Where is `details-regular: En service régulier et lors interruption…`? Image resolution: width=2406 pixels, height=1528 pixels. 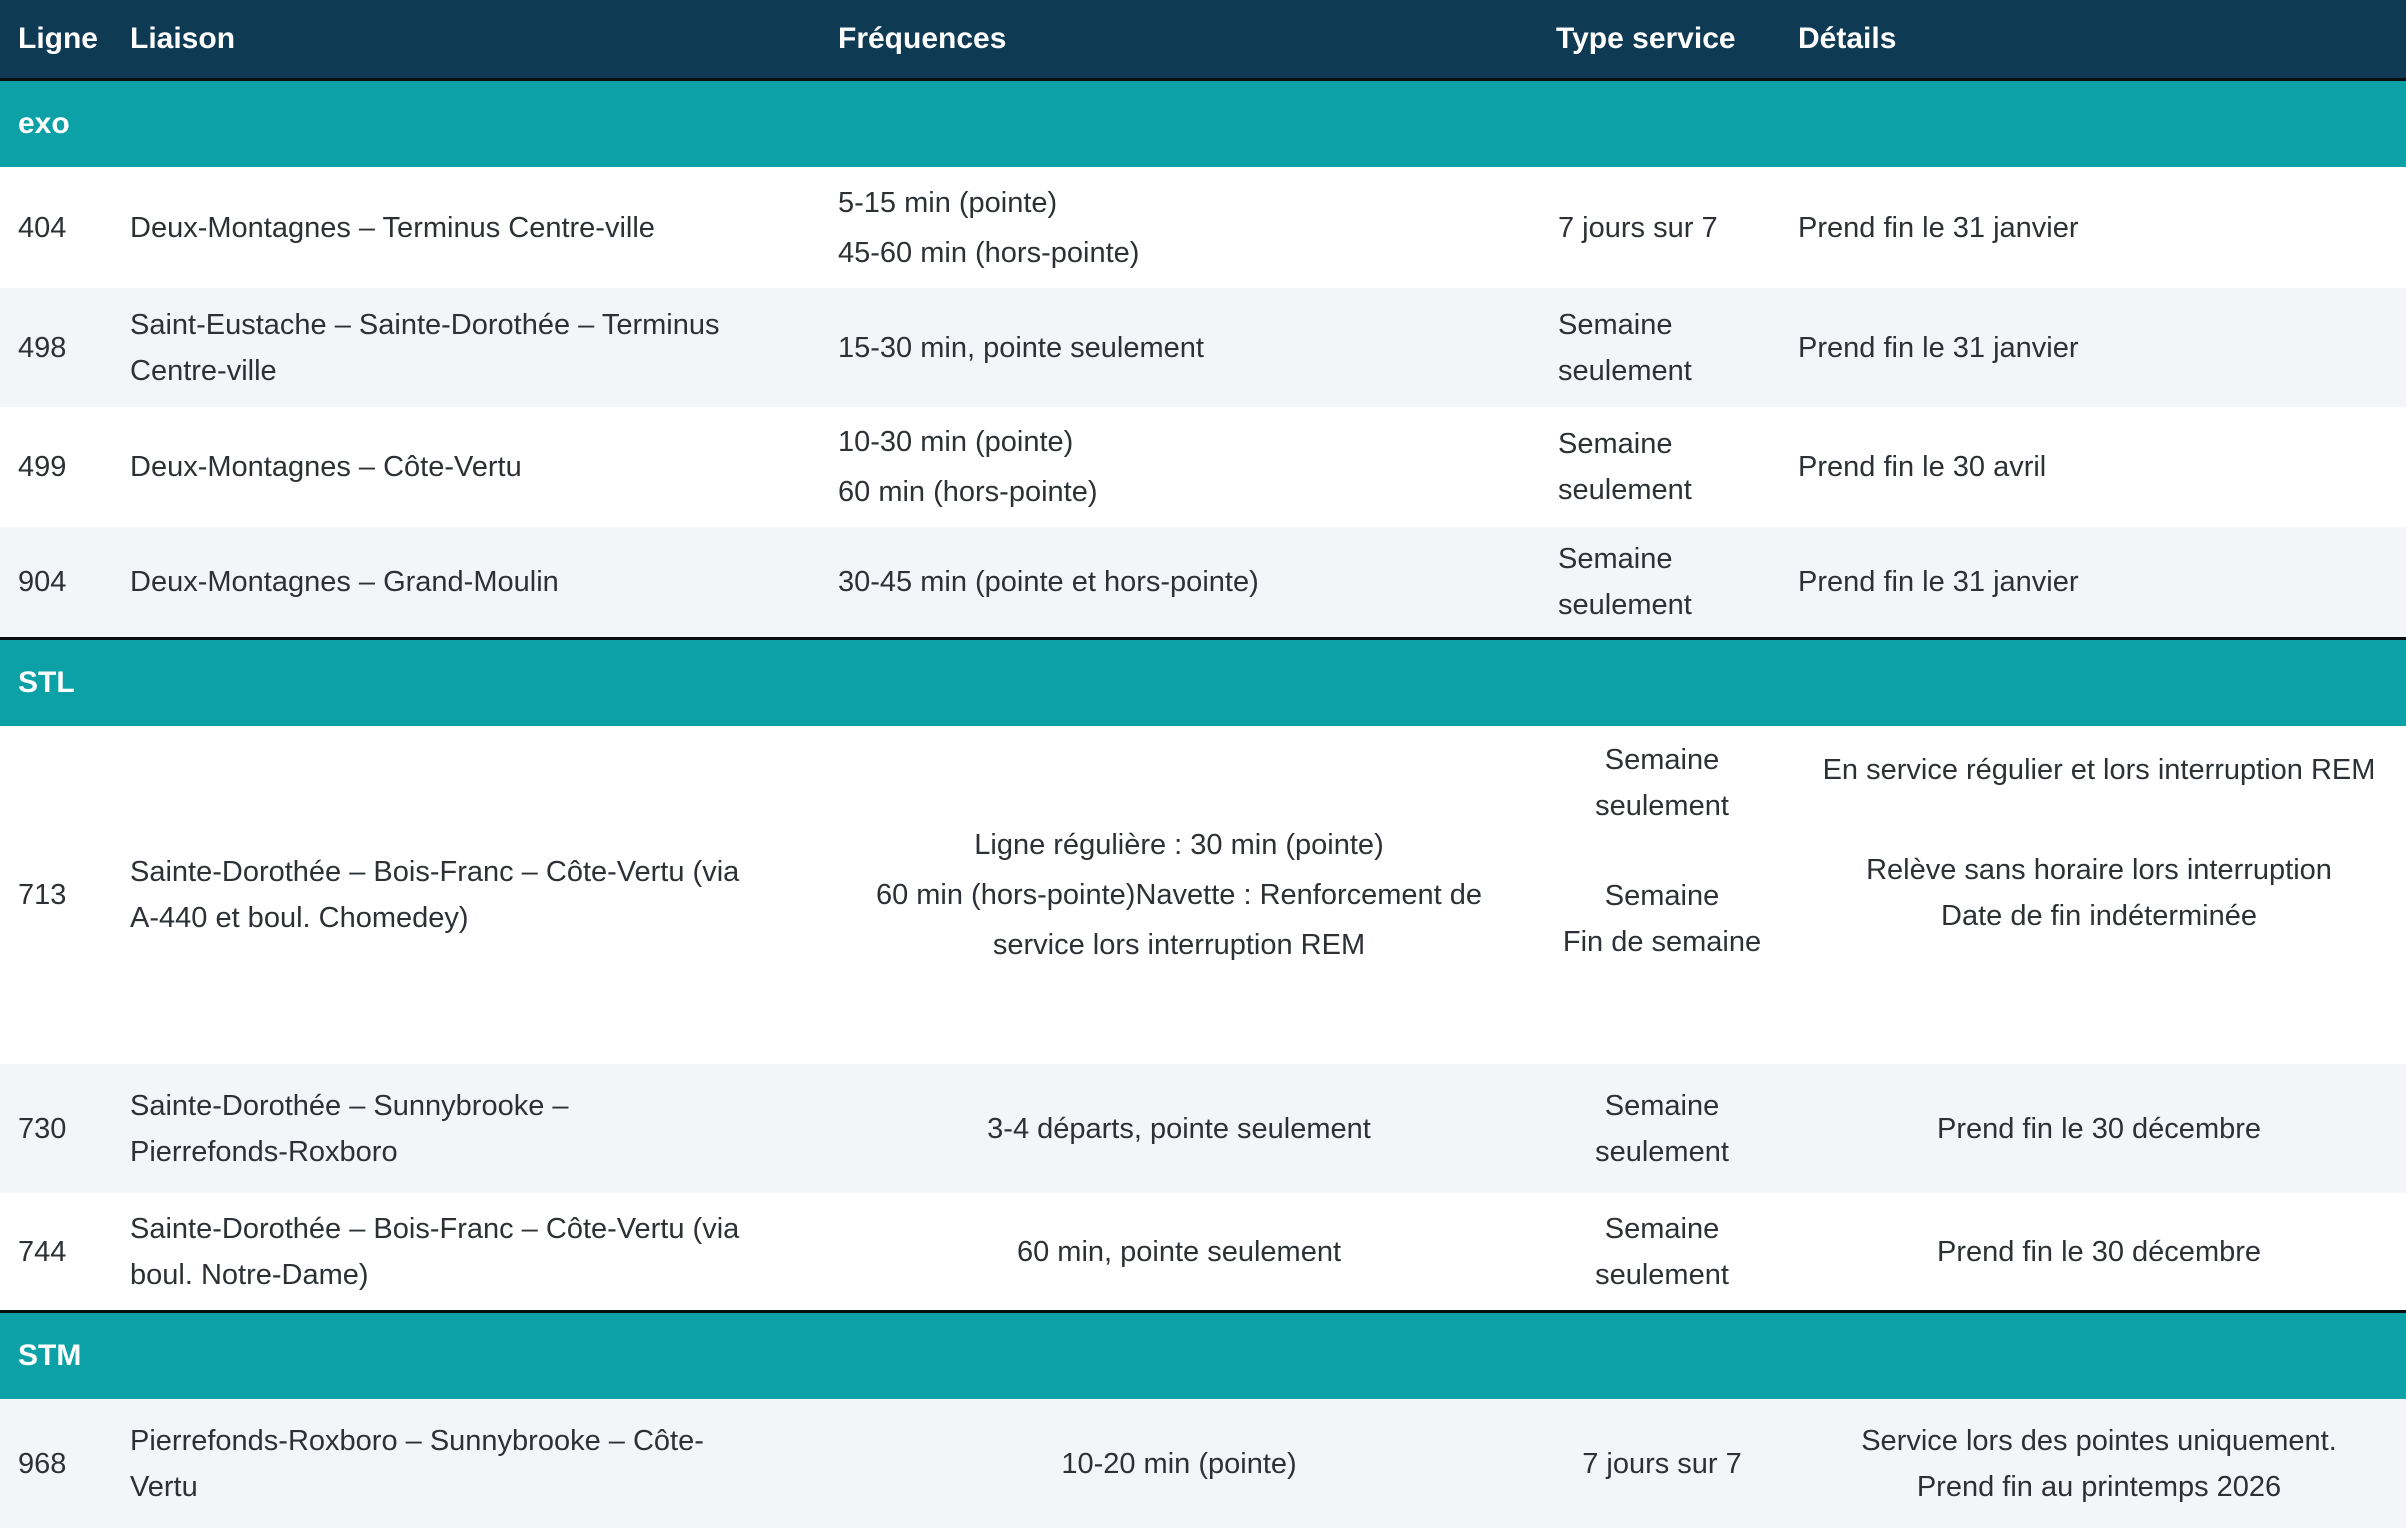
details-regular: En service régulier et lors interruption… is located at coordinates (2099, 770).